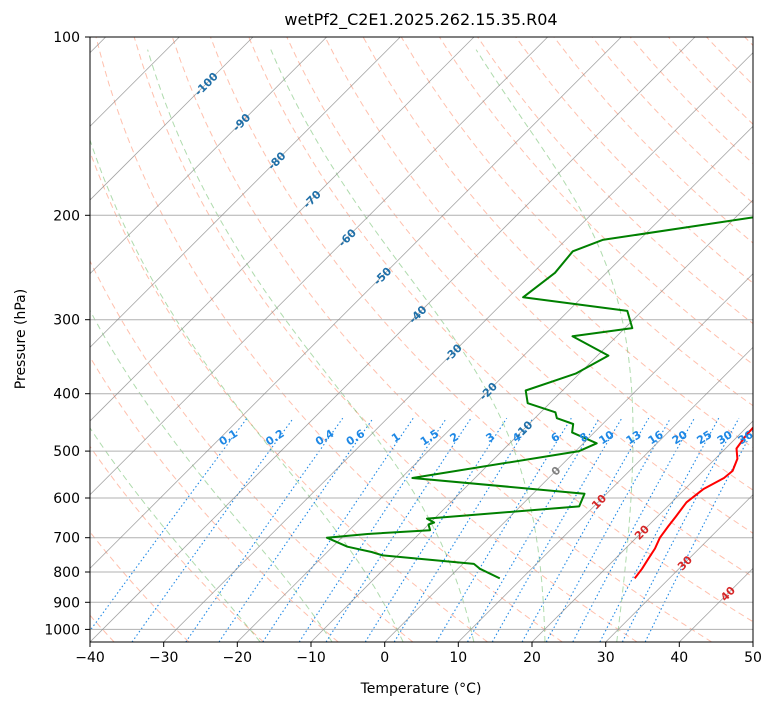 Image resolution: width=775 pixels, height=708 pixels. I want to click on x-tick-label: 0, so click(384, 658).